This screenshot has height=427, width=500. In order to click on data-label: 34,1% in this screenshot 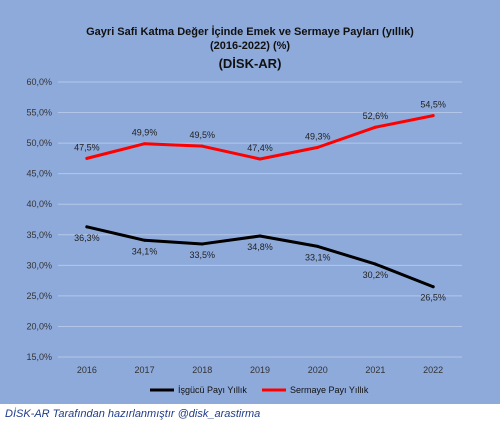, I will do `click(145, 251)`.